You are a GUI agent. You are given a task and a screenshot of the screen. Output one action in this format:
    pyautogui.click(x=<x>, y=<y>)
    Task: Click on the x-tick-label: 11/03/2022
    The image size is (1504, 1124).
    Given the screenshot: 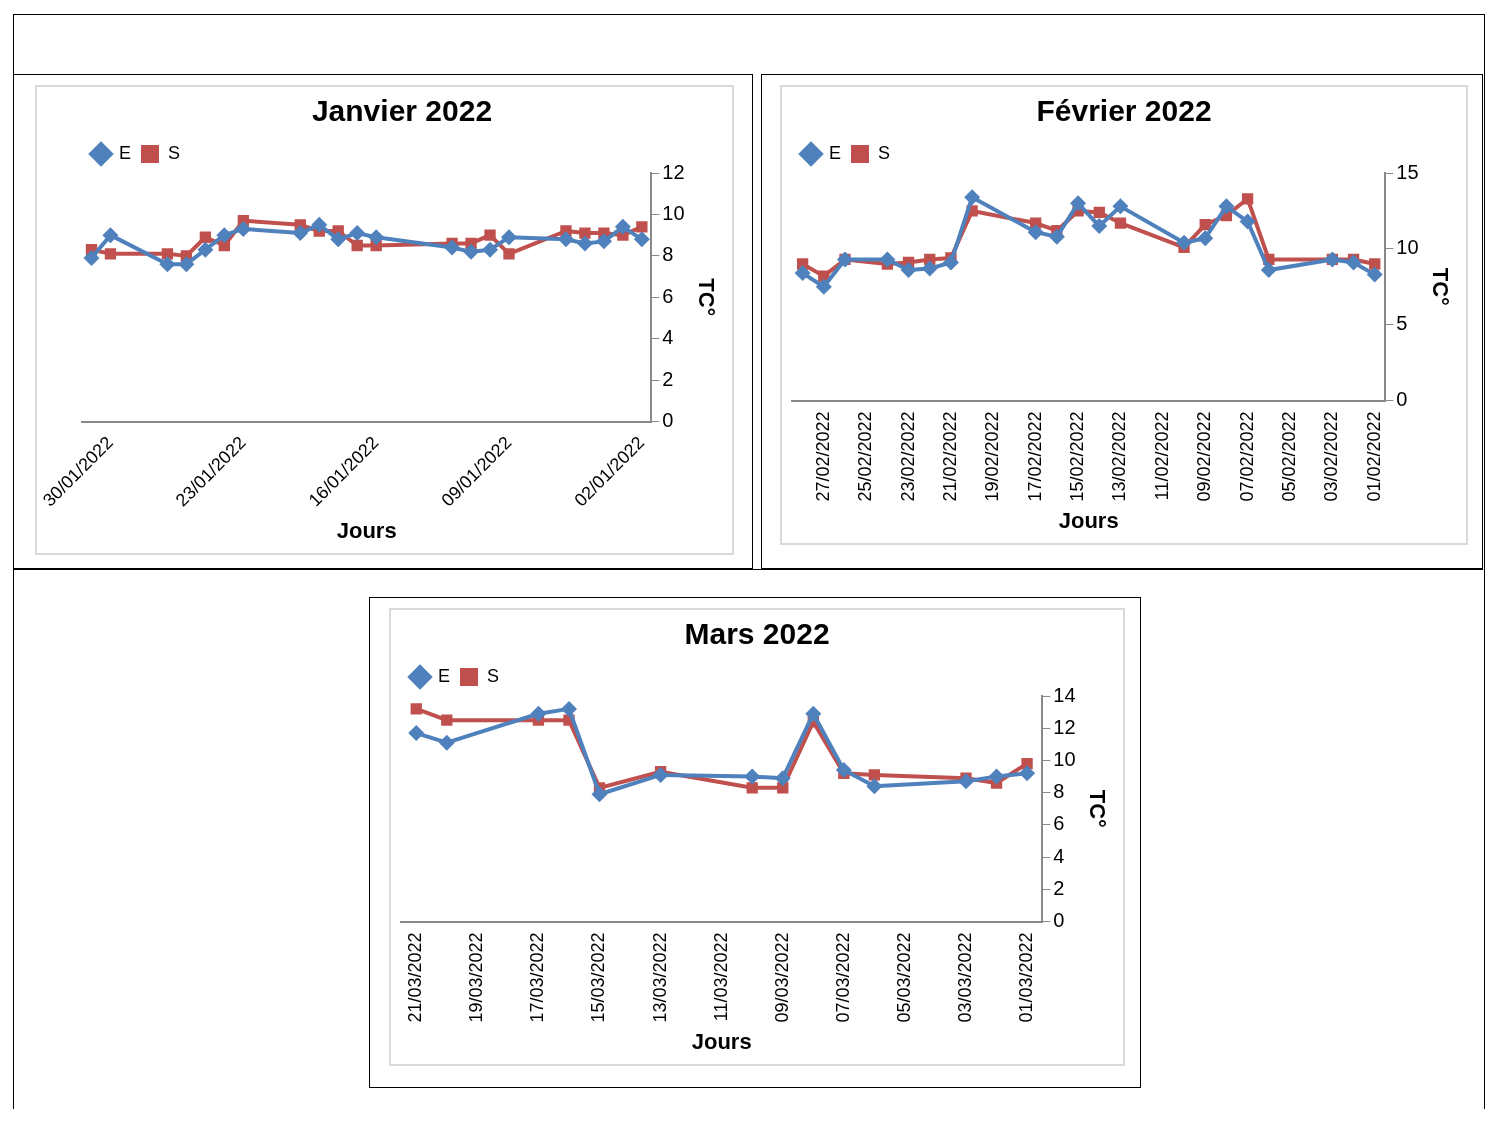 What is the action you would take?
    pyautogui.click(x=720, y=977)
    